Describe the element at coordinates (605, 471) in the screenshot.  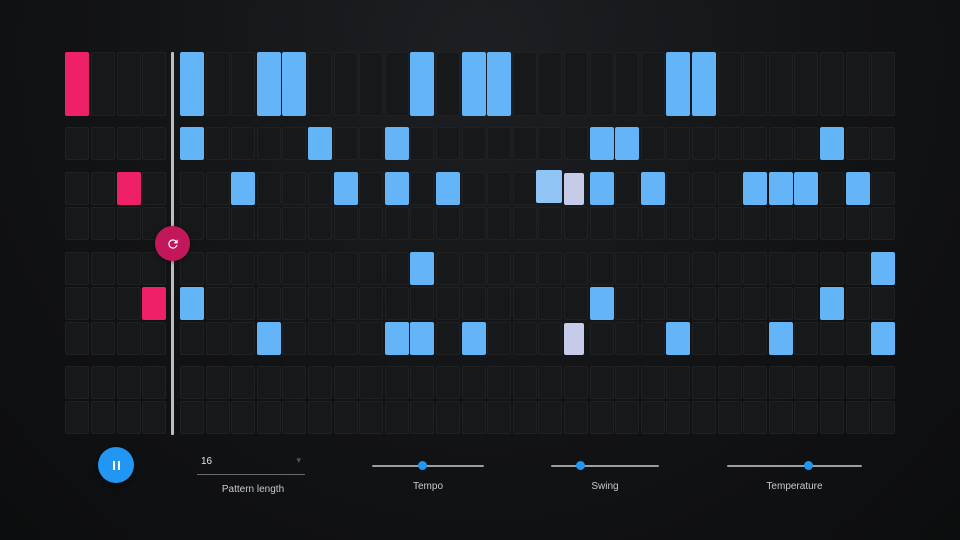
I see `swing-slider: Swing` at that location.